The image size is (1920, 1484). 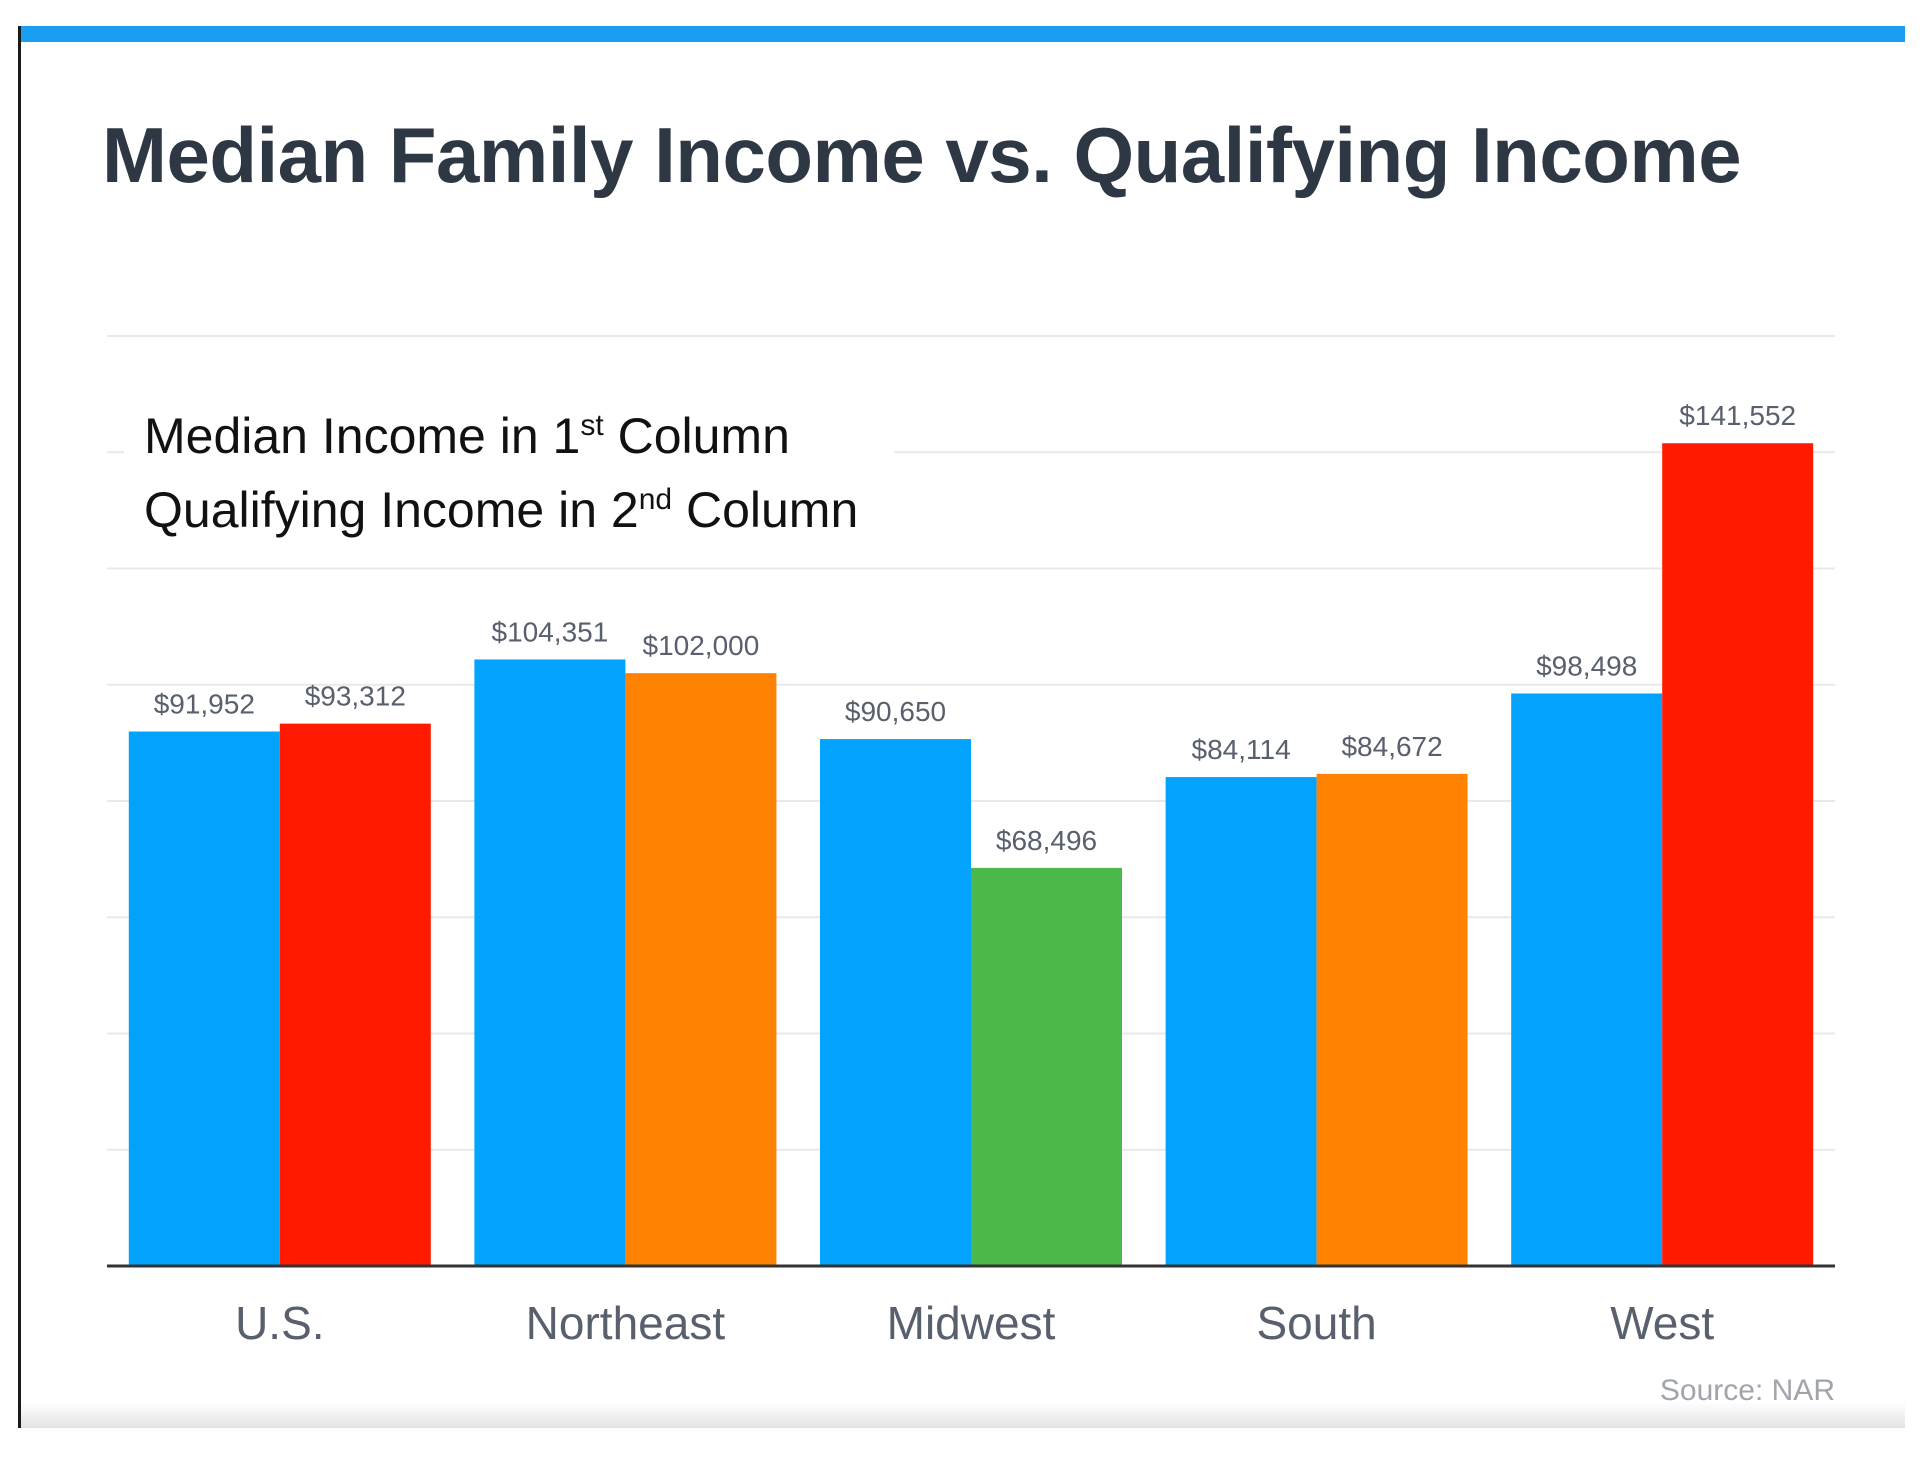 What do you see at coordinates (963, 1415) in the screenshot?
I see `bottom-fade` at bounding box center [963, 1415].